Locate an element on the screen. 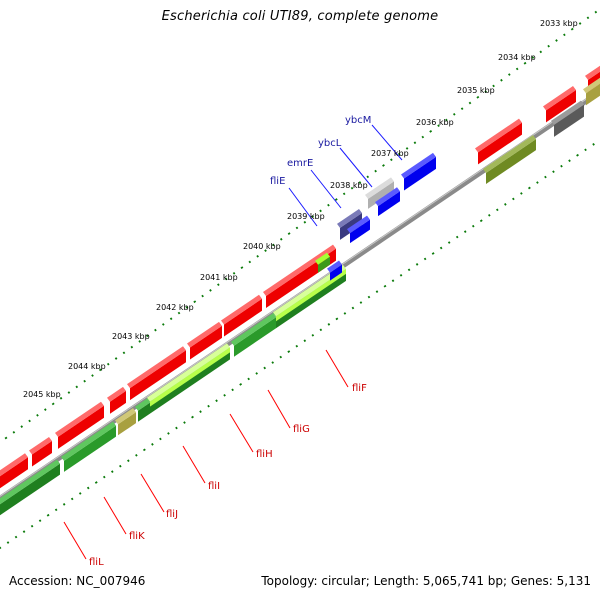 The image size is (600, 600). kbp-label: 2045 kbp is located at coordinates (42, 394).